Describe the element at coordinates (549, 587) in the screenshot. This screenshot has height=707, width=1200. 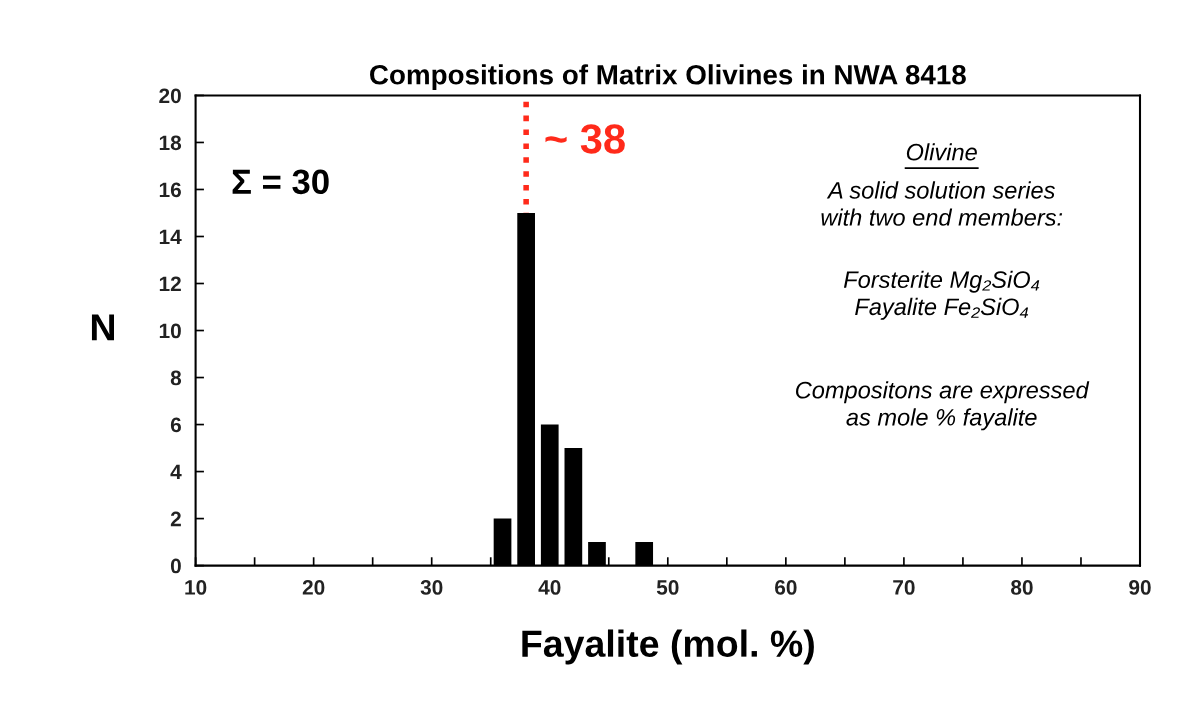
I see `x-tick-label: 40` at that location.